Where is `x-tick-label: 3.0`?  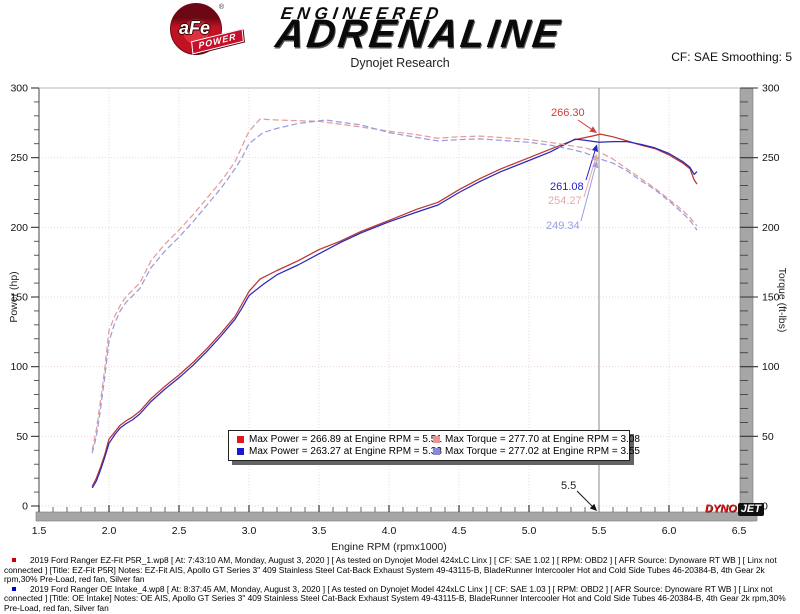
x-tick-label: 3.0 is located at coordinates (249, 531).